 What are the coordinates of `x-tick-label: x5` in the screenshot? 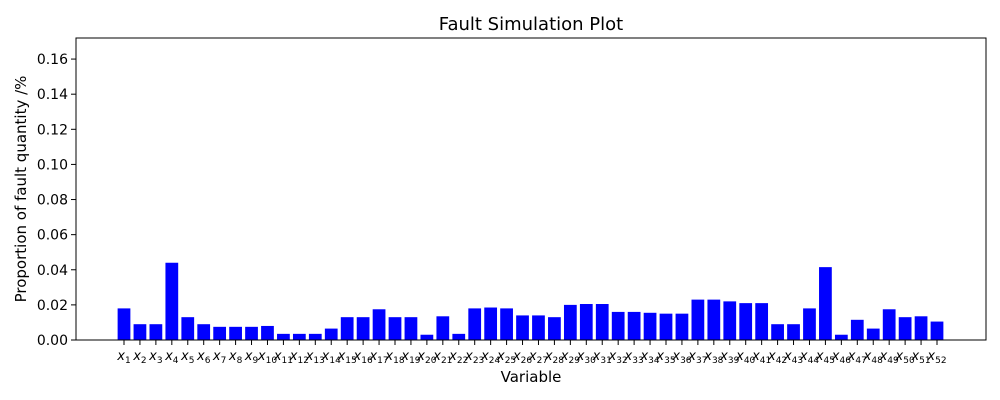 It's located at (187, 357).